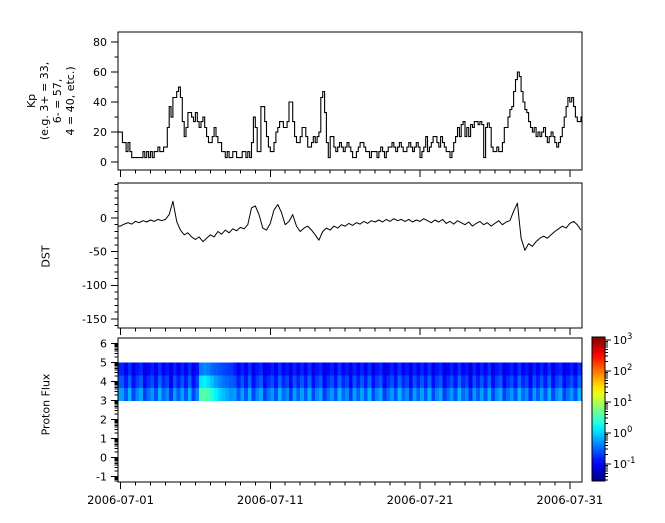 Image resolution: width=665 pixels, height=523 pixels. What do you see at coordinates (622, 401) in the screenshot?
I see `colorbar-tick-label: 101` at bounding box center [622, 401].